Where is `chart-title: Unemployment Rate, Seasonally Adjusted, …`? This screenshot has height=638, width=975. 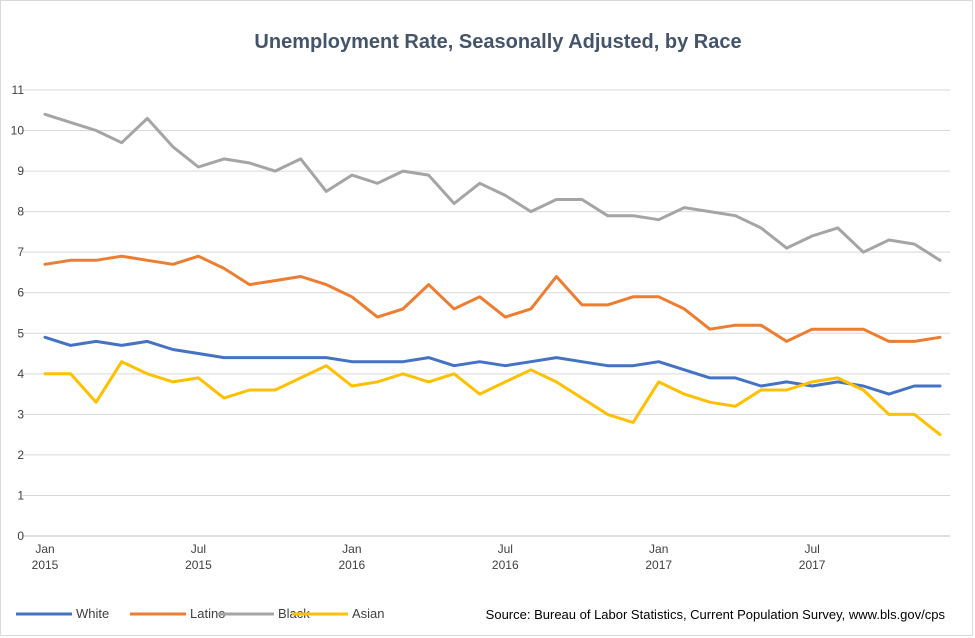 chart-title: Unemployment Rate, Seasonally Adjusted, … is located at coordinates (497, 42).